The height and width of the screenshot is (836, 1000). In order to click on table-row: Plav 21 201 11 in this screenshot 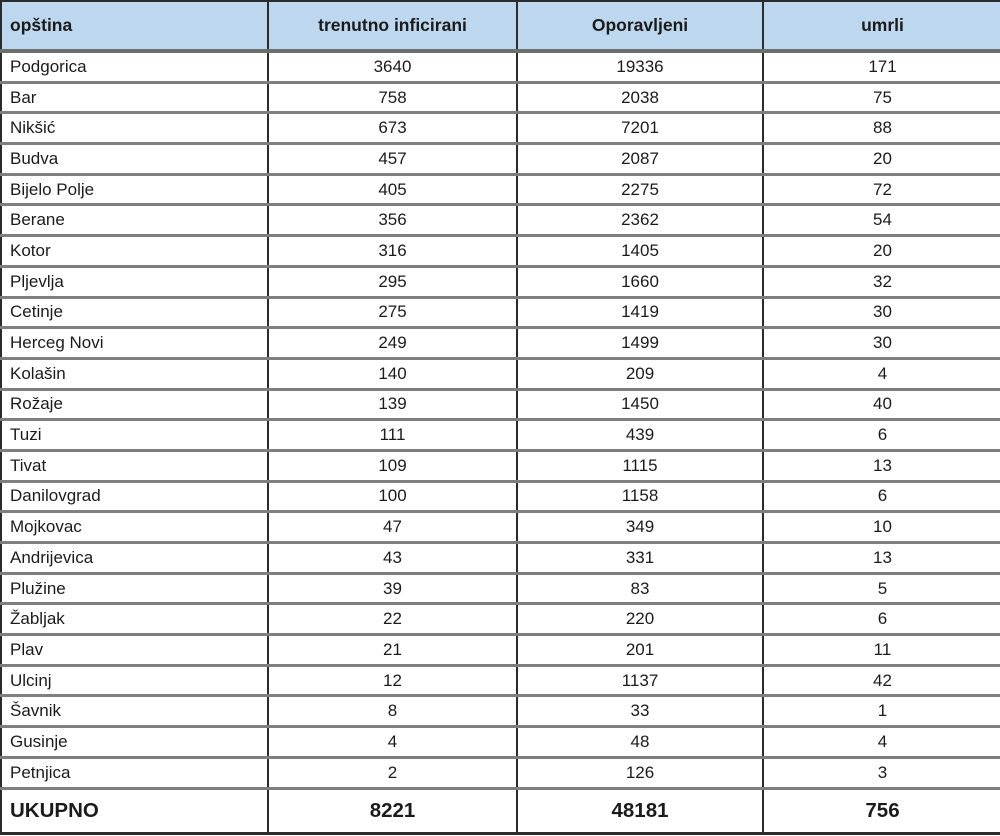, I will do `click(500, 650)`.